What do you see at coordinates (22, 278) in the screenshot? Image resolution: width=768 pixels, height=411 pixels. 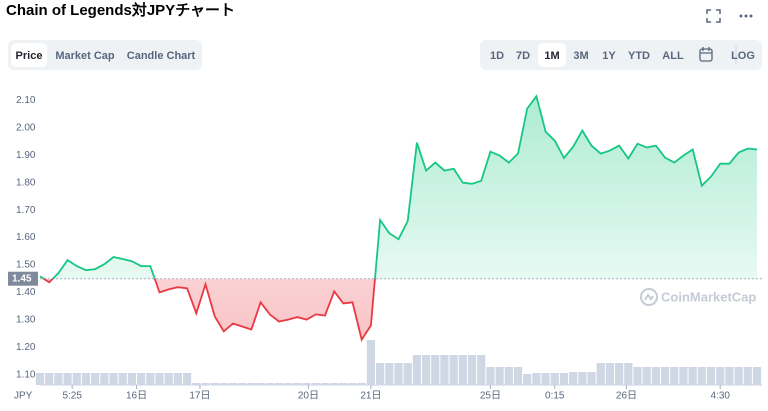 I see `baseline-label: 1.45` at bounding box center [22, 278].